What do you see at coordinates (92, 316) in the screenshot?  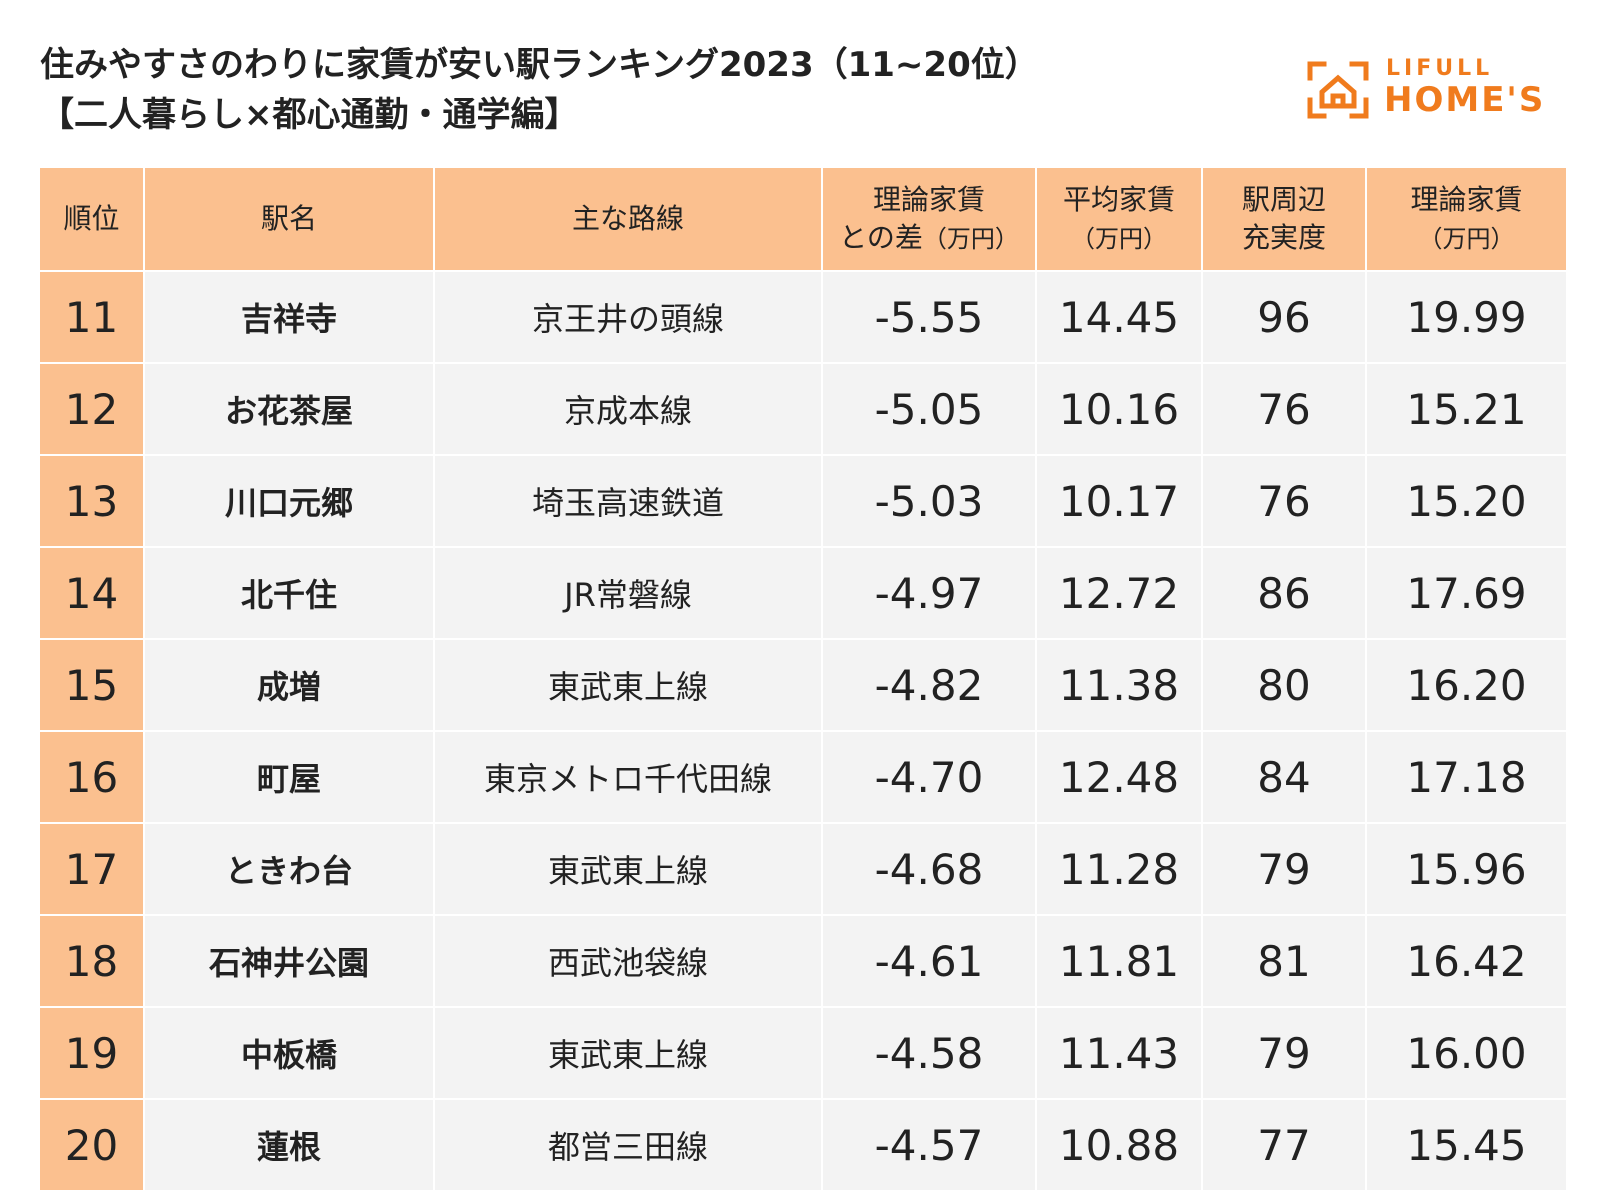 I see `cell-rank: 11` at bounding box center [92, 316].